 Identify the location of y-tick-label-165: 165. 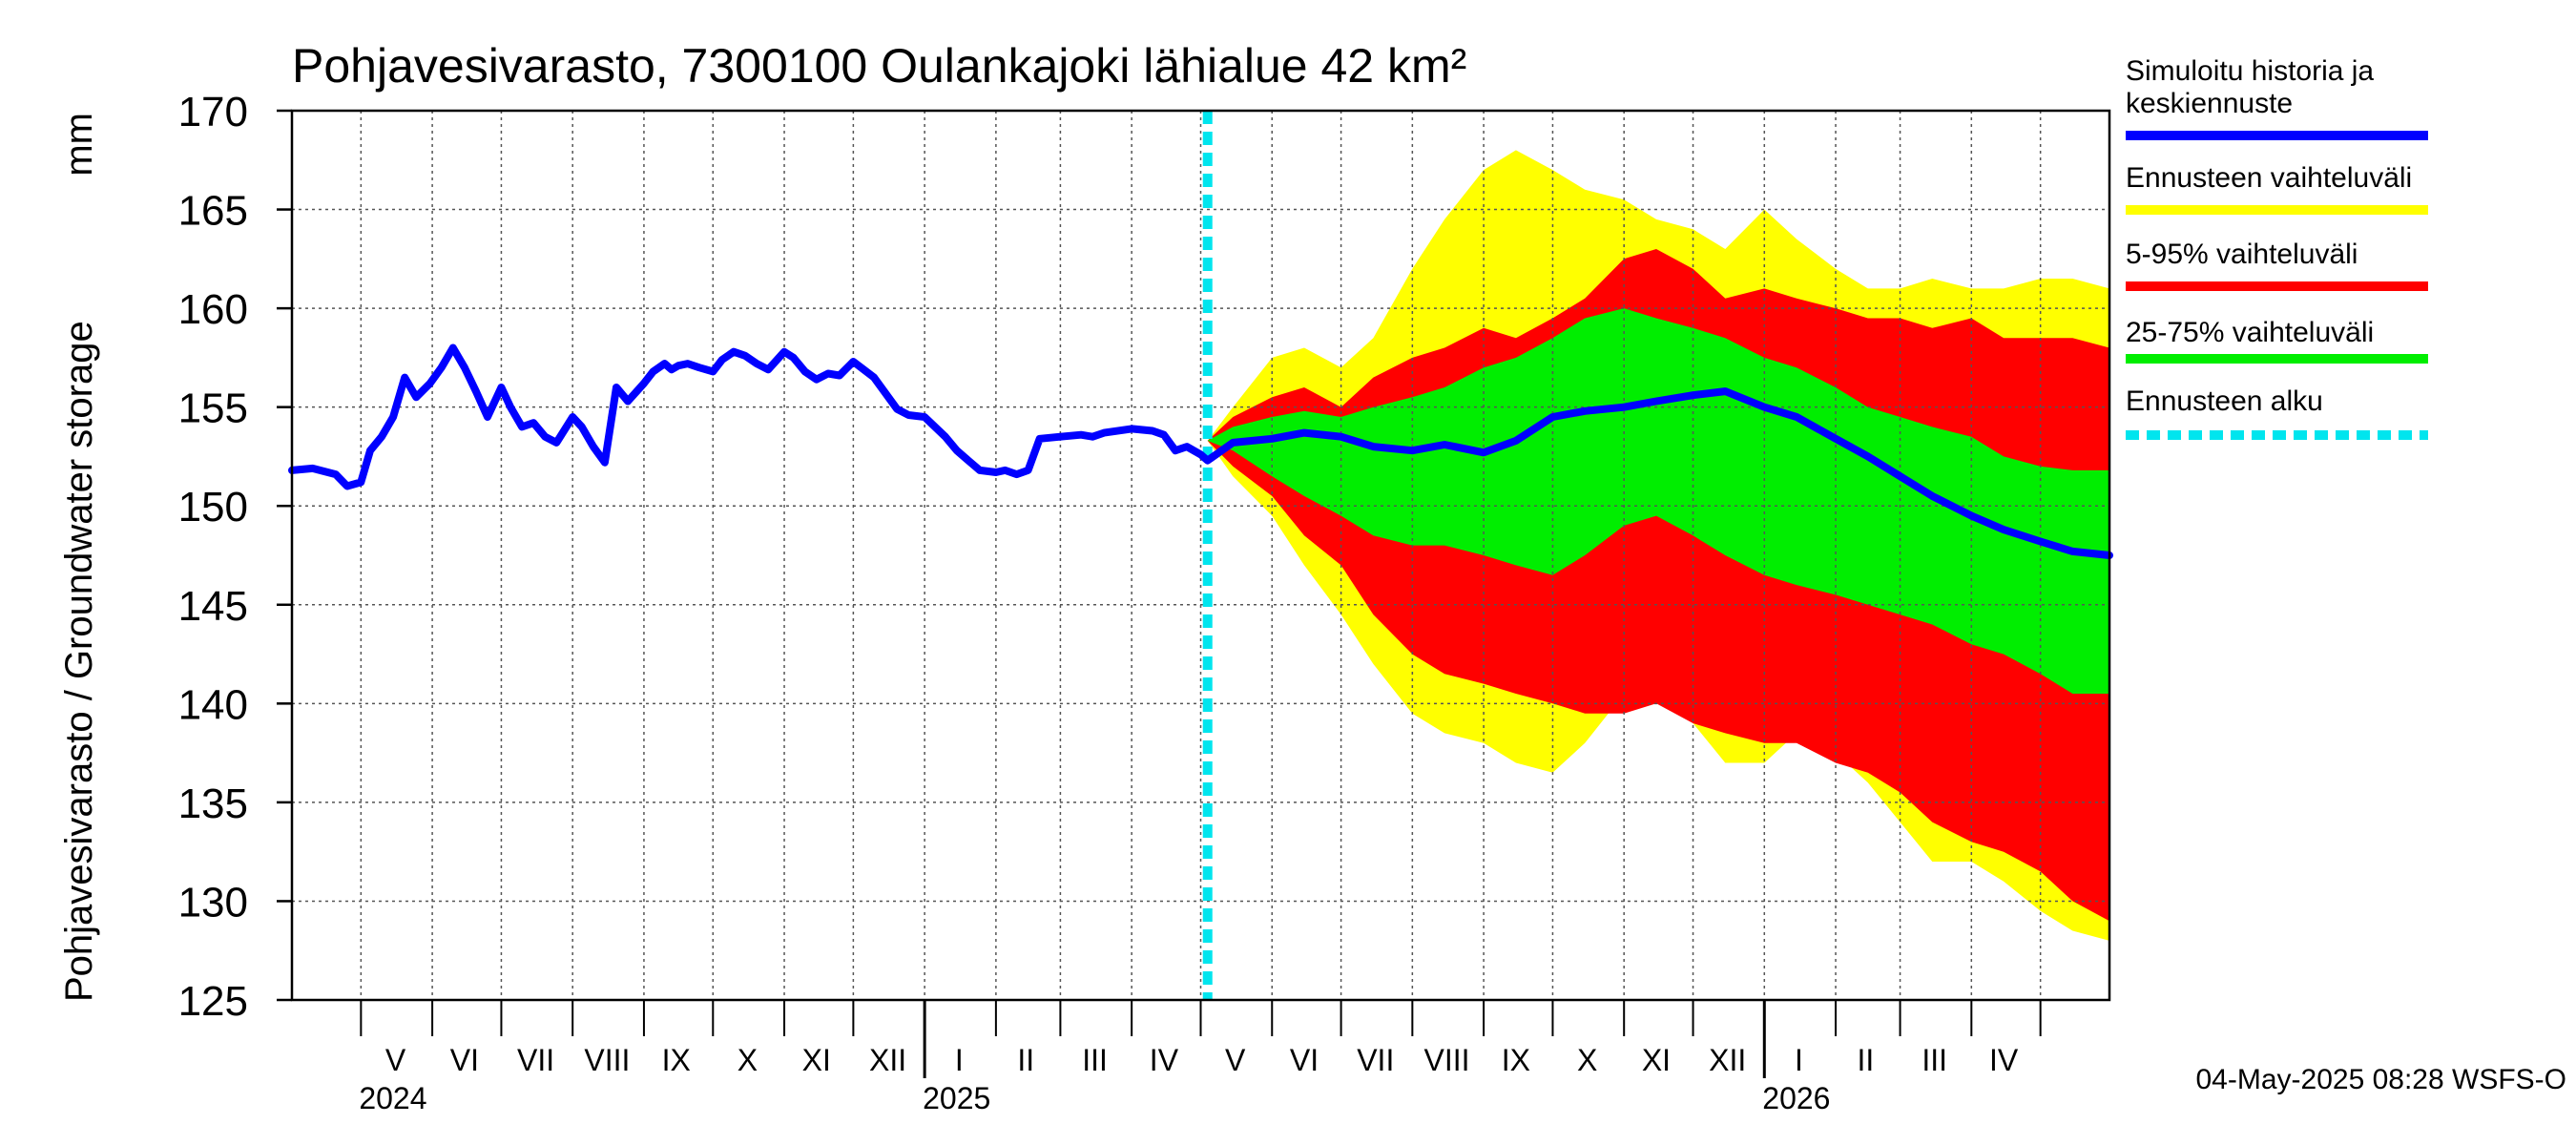
(213, 212).